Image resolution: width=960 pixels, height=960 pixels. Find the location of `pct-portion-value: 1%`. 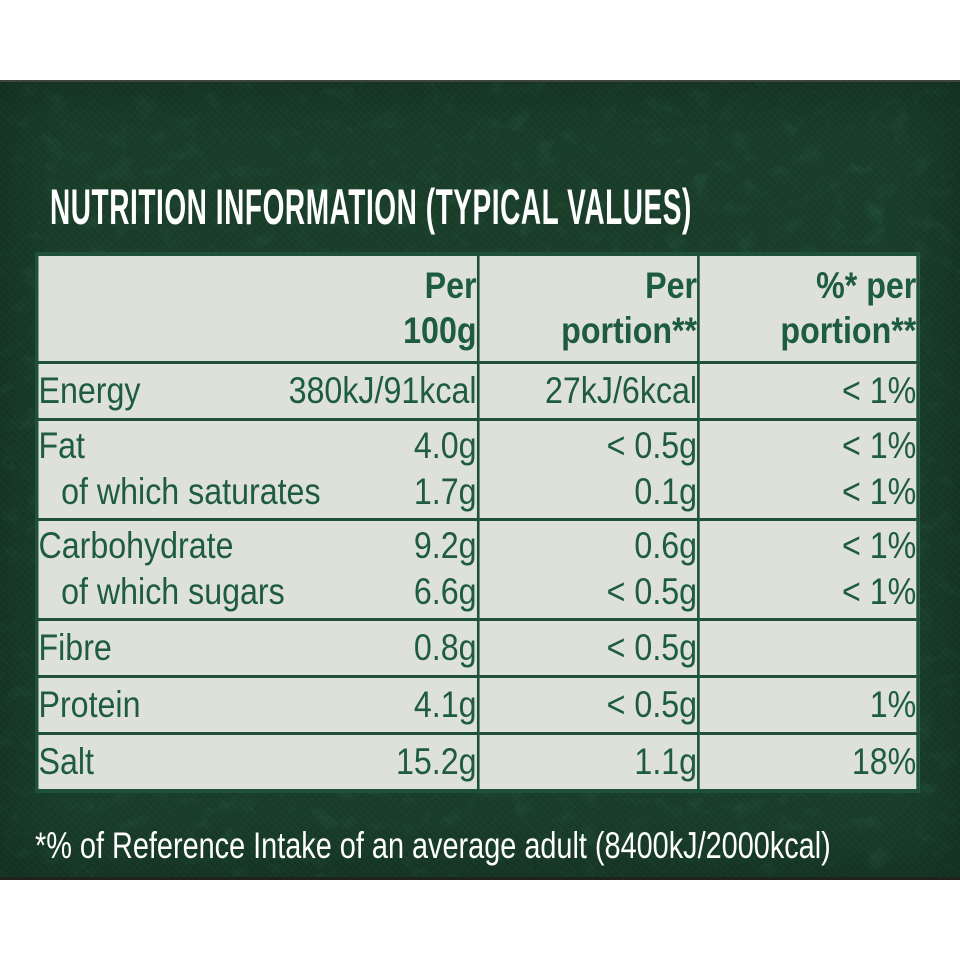

pct-portion-value: 1% is located at coordinates (893, 704).